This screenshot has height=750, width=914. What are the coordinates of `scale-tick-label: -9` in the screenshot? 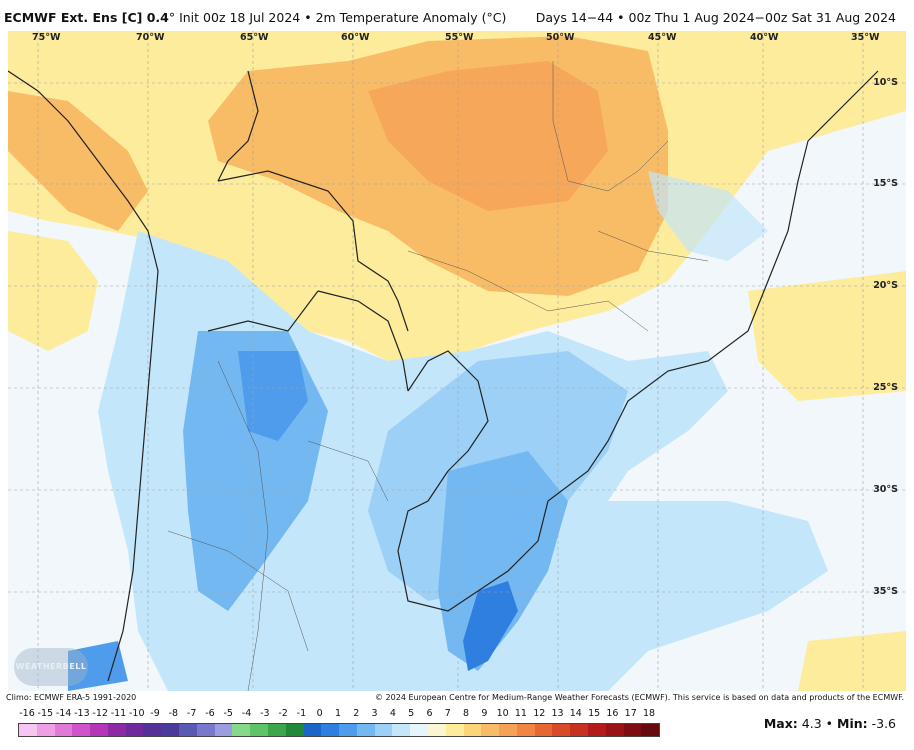 It's located at (155, 713).